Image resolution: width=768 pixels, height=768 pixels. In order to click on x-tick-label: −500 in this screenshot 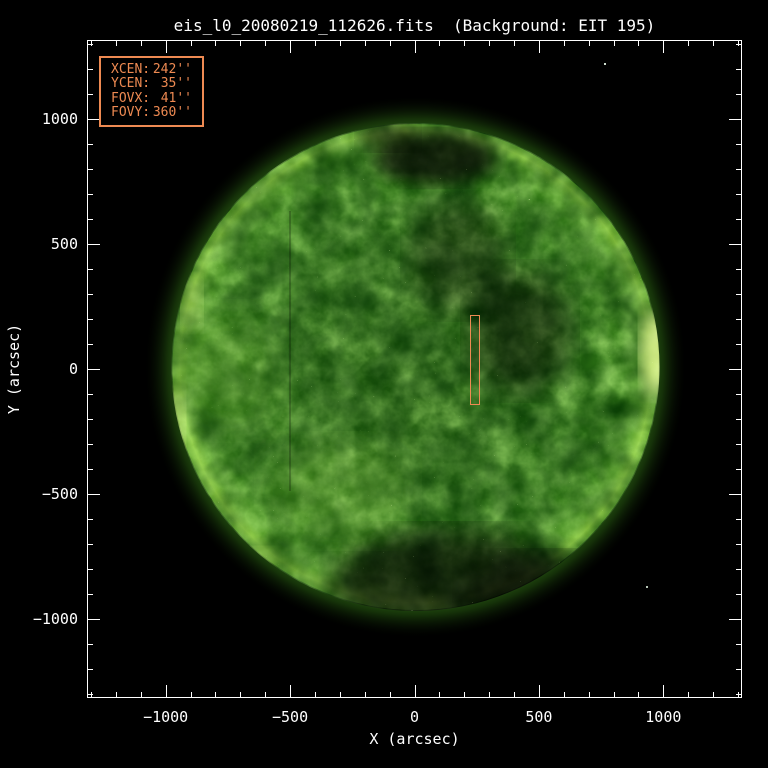, I will do `click(290, 717)`.